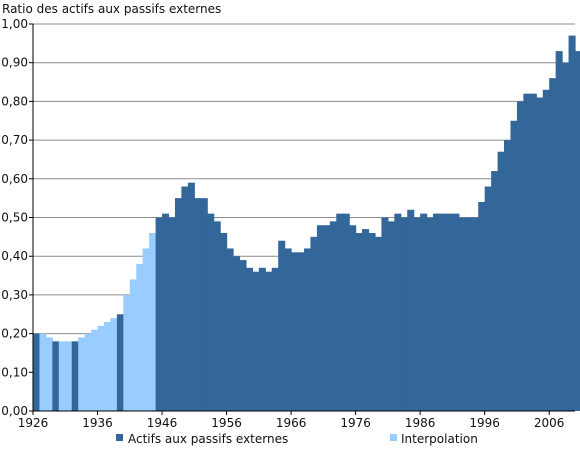 This screenshot has height=450, width=580. I want to click on bar-1999, so click(508, 275).